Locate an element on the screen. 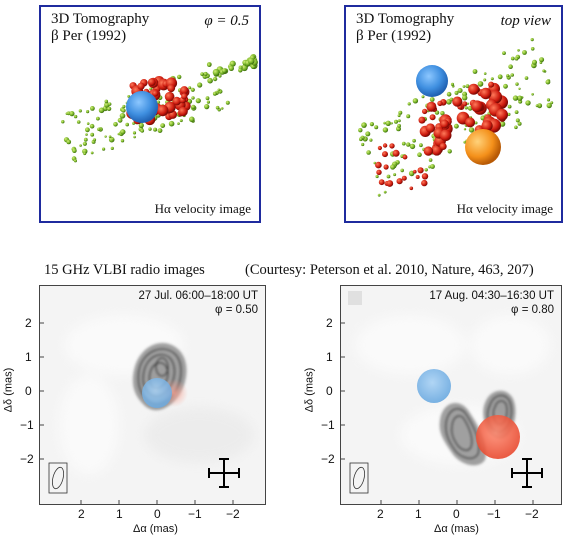 This screenshot has height=539, width=575. date-label: 17 Aug. 04:30–16:30 UT is located at coordinates (491, 296).